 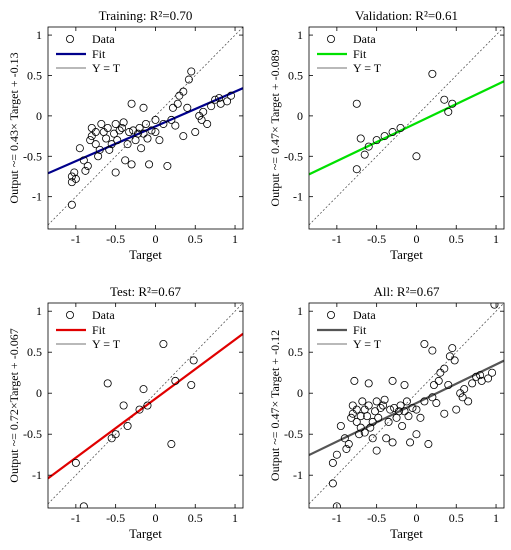 What do you see at coordinates (360, 330) in the screenshot?
I see `legend-fit-label: Fit` at bounding box center [360, 330].